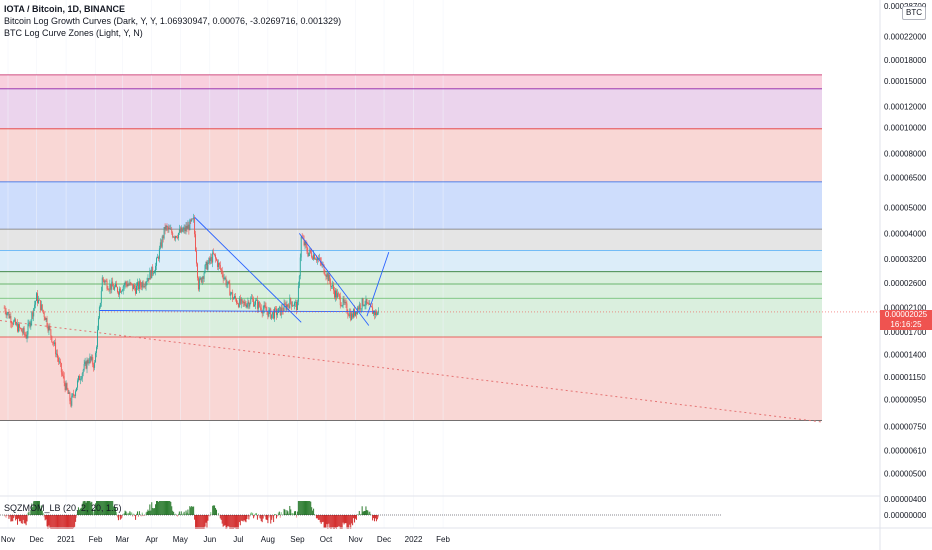 This screenshot has height=550, width=932. Describe the element at coordinates (73, 33) in the screenshot. I see `indicator-legend-curve-zones: BTC Log Curve Zones (Light, Y, N)` at that location.